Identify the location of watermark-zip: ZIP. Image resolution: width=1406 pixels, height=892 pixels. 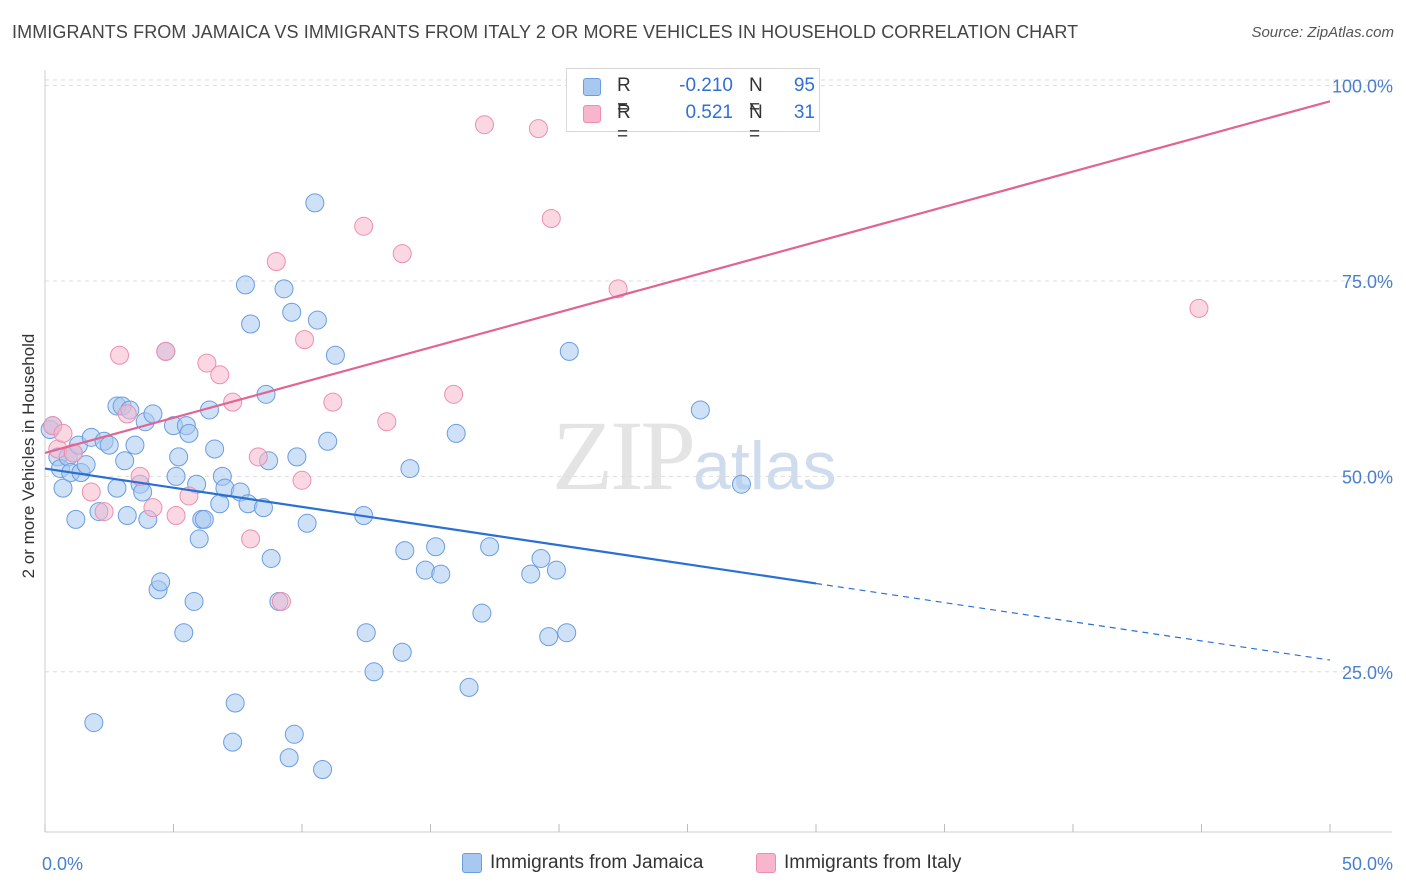
(624, 455).